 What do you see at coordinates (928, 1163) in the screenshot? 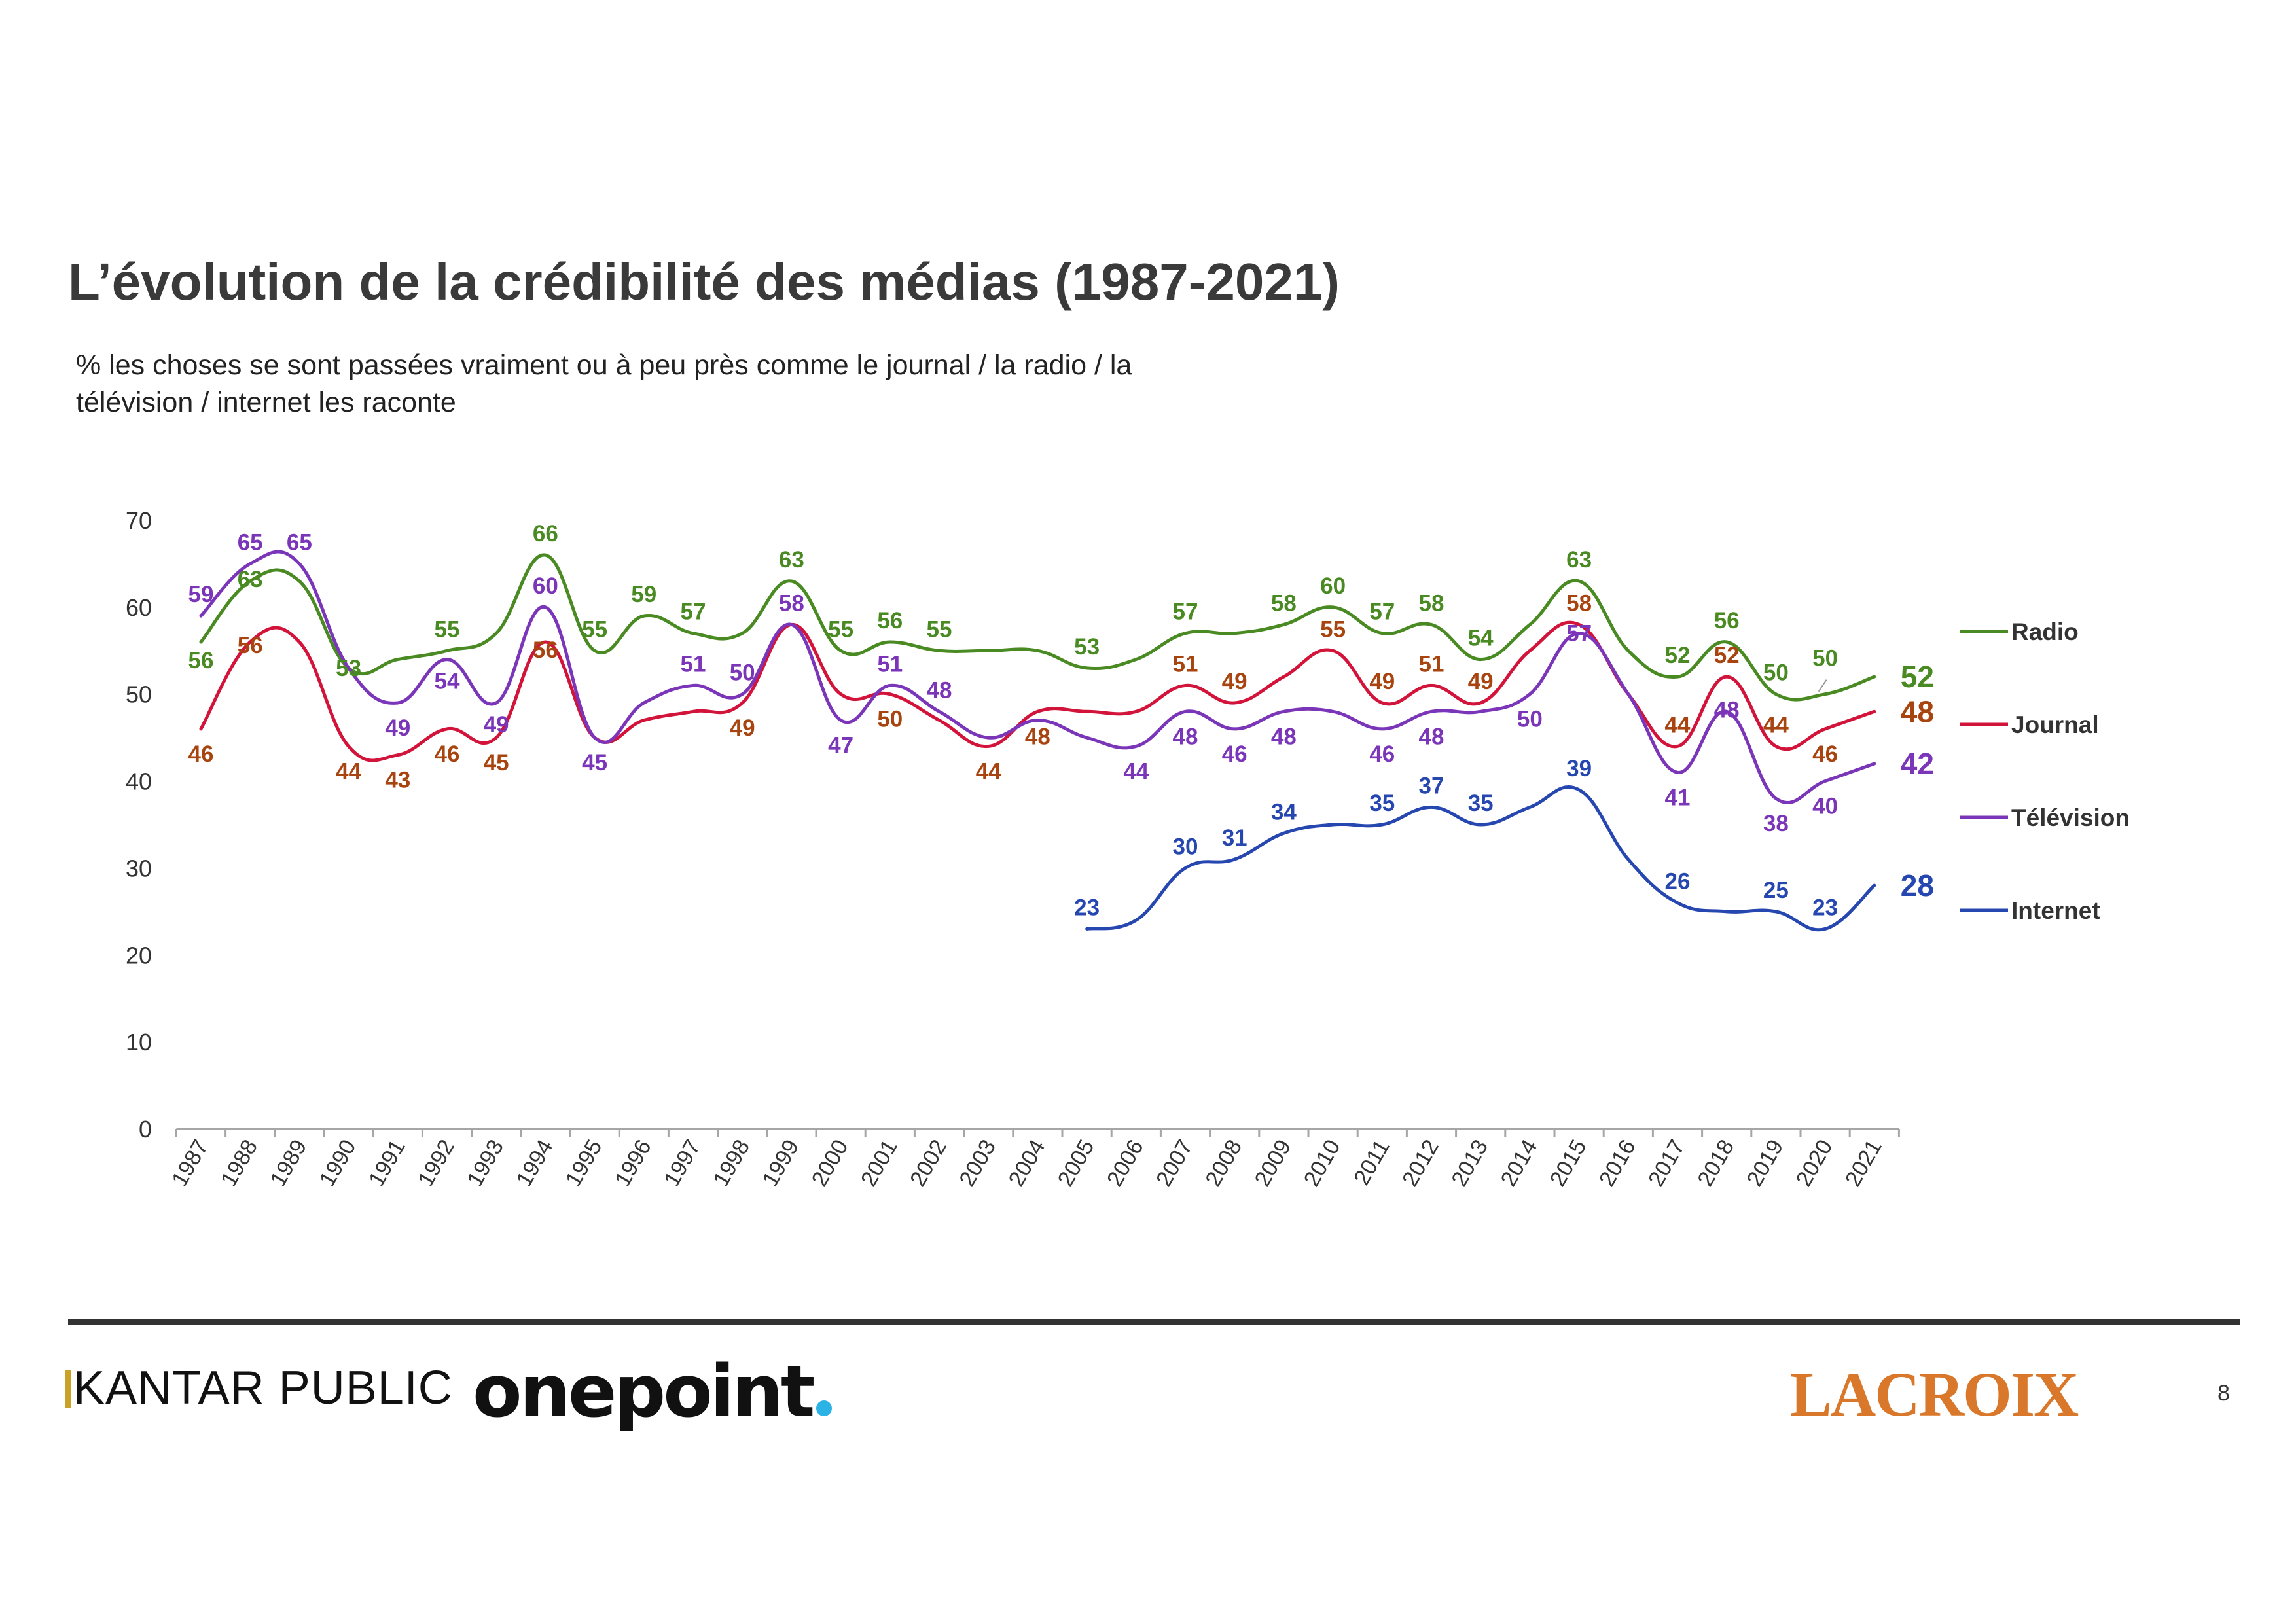
I see `x-tick-label: 2002` at bounding box center [928, 1163].